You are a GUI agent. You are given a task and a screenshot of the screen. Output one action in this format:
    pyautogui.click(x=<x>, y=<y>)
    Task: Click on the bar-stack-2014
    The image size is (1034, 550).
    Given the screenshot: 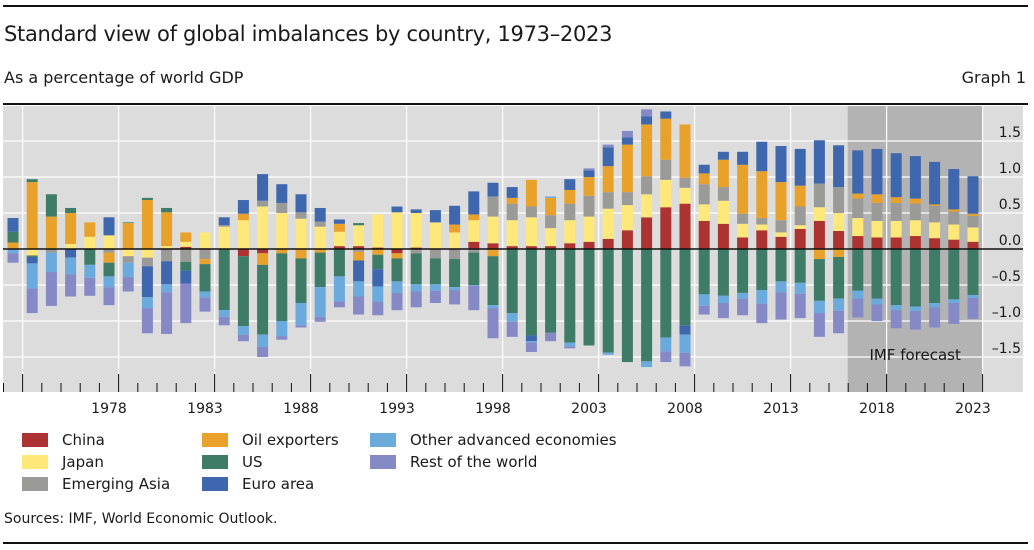 What is the action you would take?
    pyautogui.click(x=800, y=233)
    